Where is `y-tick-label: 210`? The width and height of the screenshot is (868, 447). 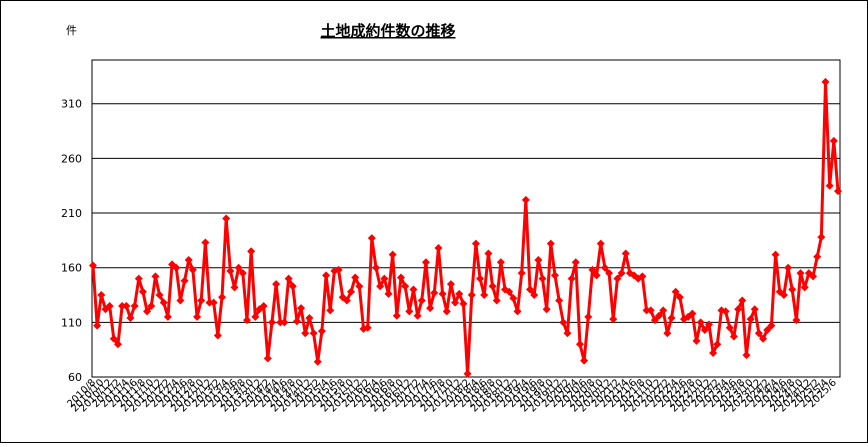
y-tick-label: 210 is located at coordinates (71, 213).